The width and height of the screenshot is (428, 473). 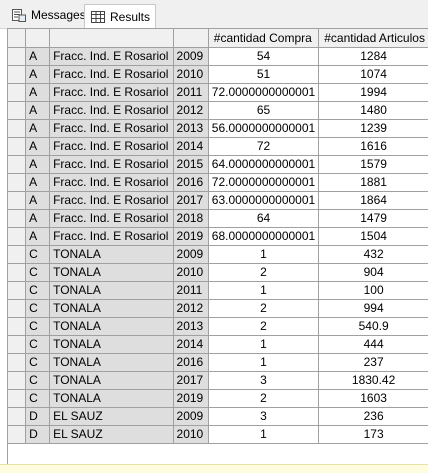 I want to click on table-row: D EL SAUZ 2010 1 173, so click(x=218, y=434).